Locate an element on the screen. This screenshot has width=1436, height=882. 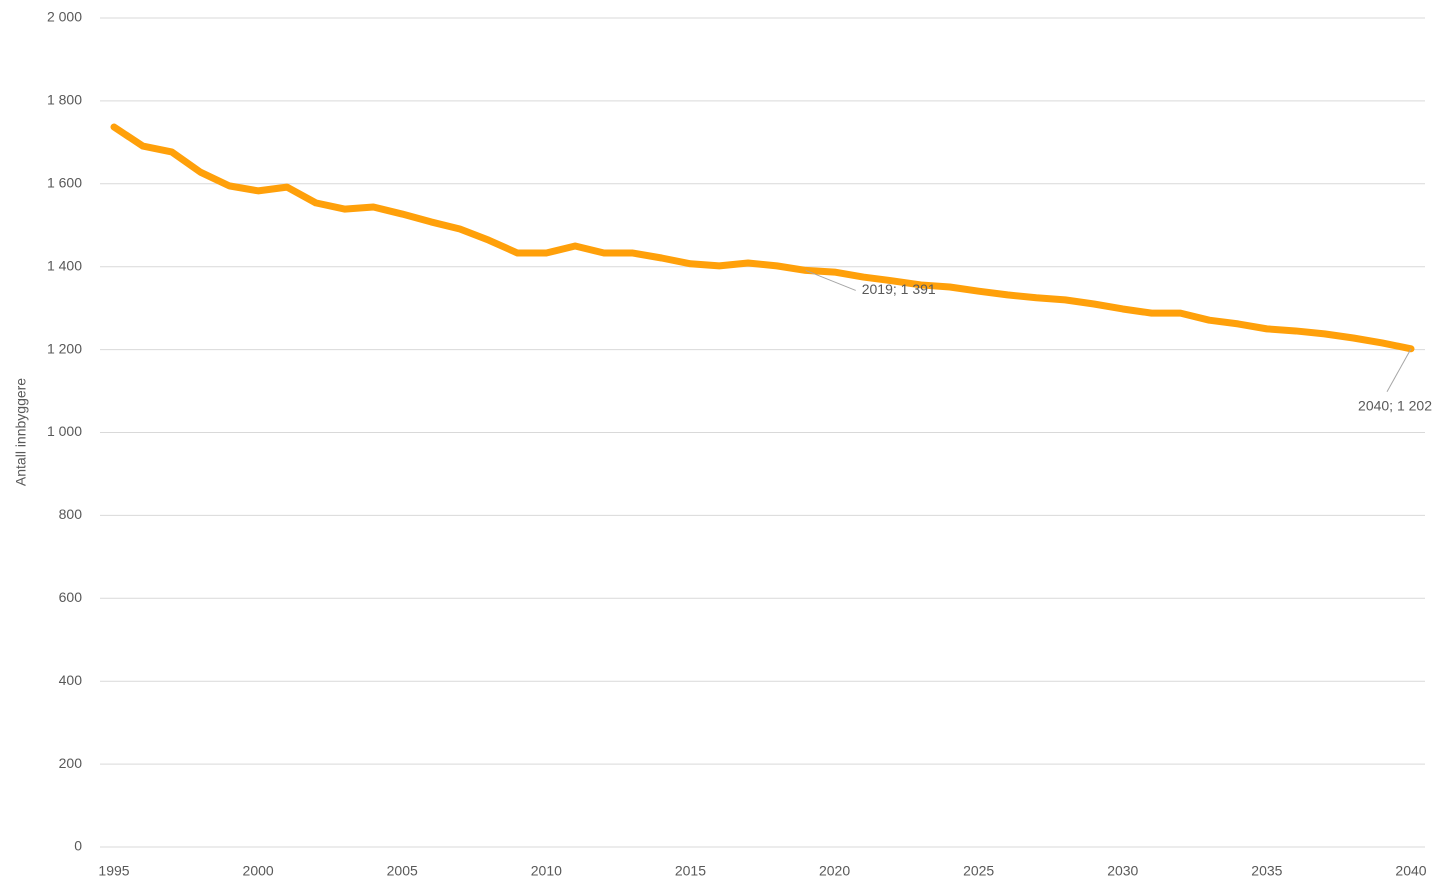
x-tick-label: 2005 is located at coordinates (402, 871).